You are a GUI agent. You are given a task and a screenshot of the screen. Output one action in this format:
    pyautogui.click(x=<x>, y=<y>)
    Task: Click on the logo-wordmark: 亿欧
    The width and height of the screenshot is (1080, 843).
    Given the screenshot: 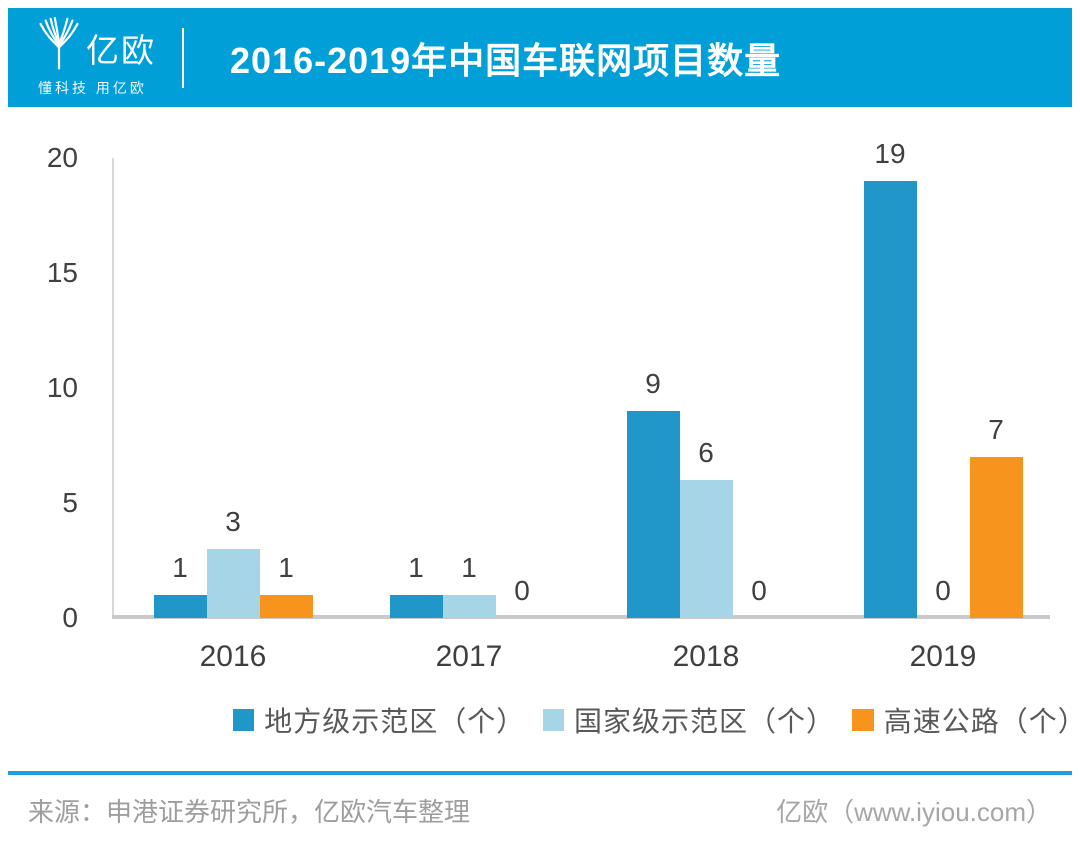 What is the action you would take?
    pyautogui.click(x=121, y=50)
    